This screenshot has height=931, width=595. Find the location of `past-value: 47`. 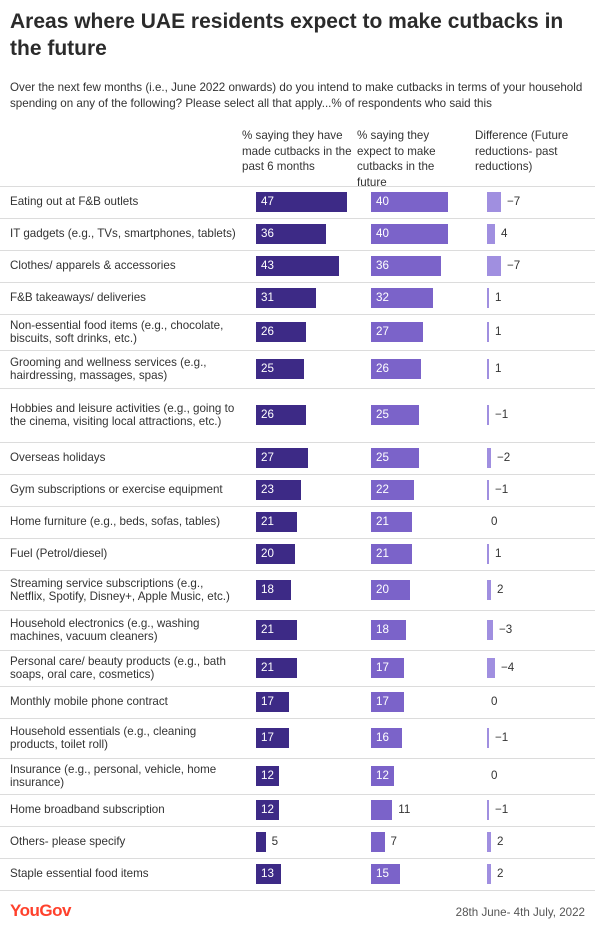

past-value: 47 is located at coordinates (267, 201).